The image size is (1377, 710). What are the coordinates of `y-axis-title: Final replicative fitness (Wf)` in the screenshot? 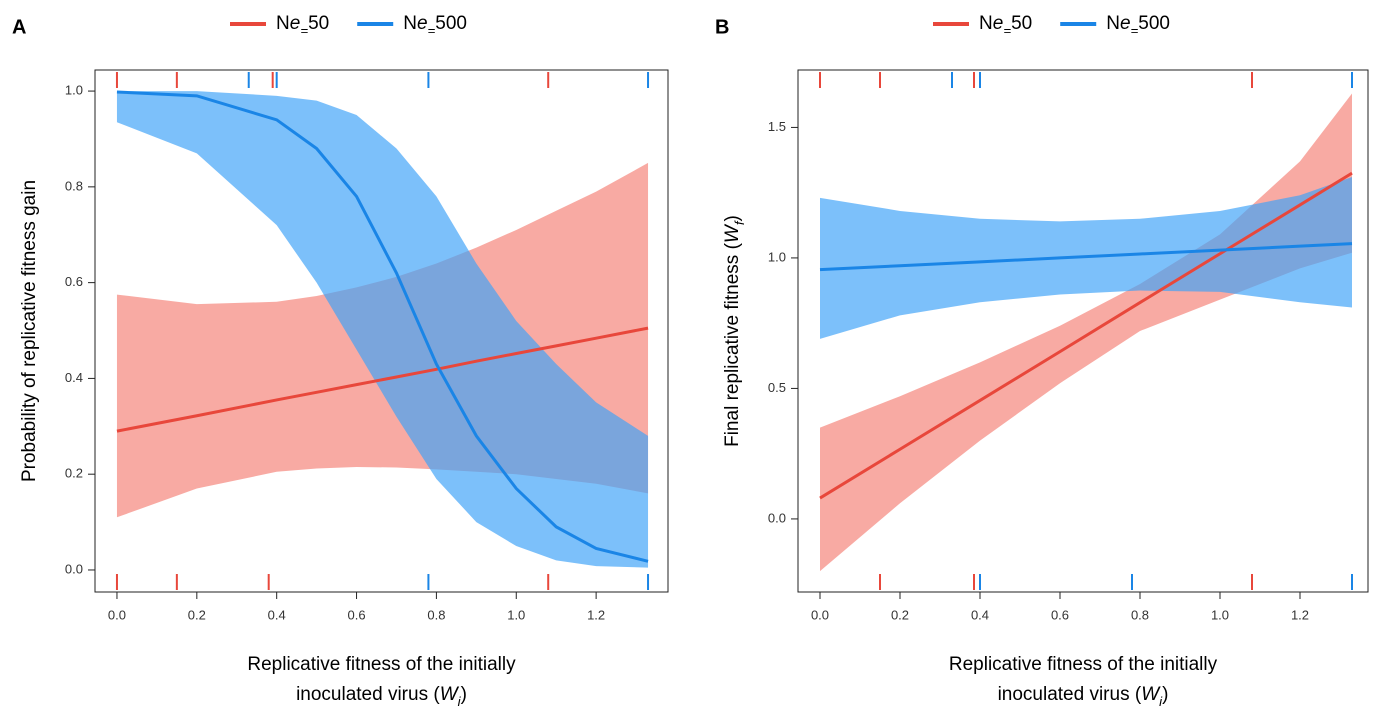 It's located at (734, 331).